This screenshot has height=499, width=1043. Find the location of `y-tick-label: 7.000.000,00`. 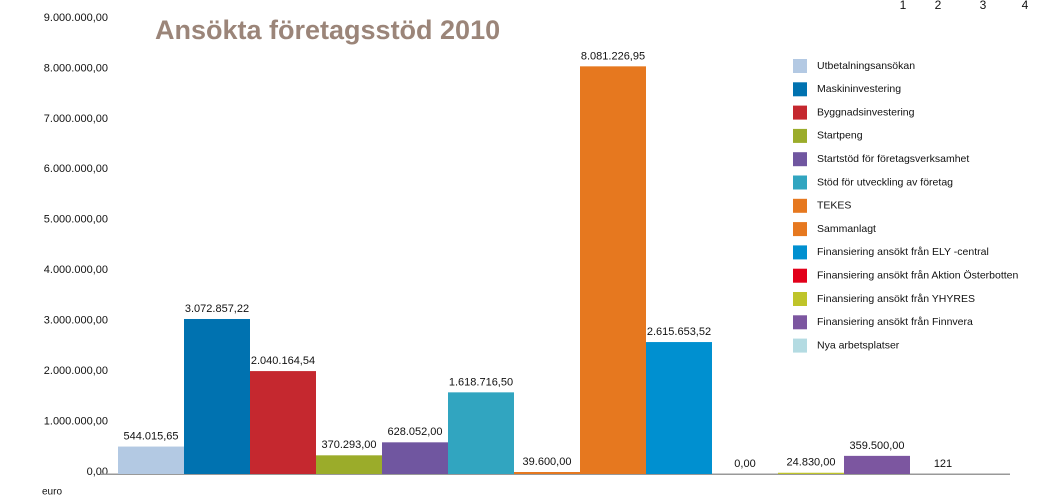

y-tick-label: 7.000.000,00 is located at coordinates (76, 119).